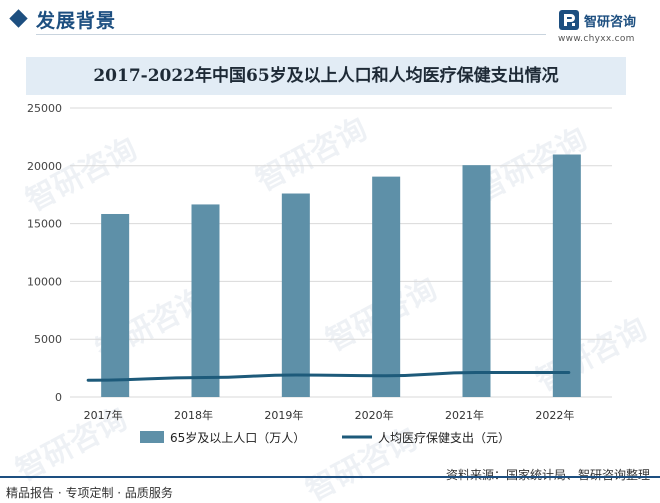 This screenshot has height=503, width=660. What do you see at coordinates (44, 224) in the screenshot?
I see `y-tick-label: 15000` at bounding box center [44, 224].